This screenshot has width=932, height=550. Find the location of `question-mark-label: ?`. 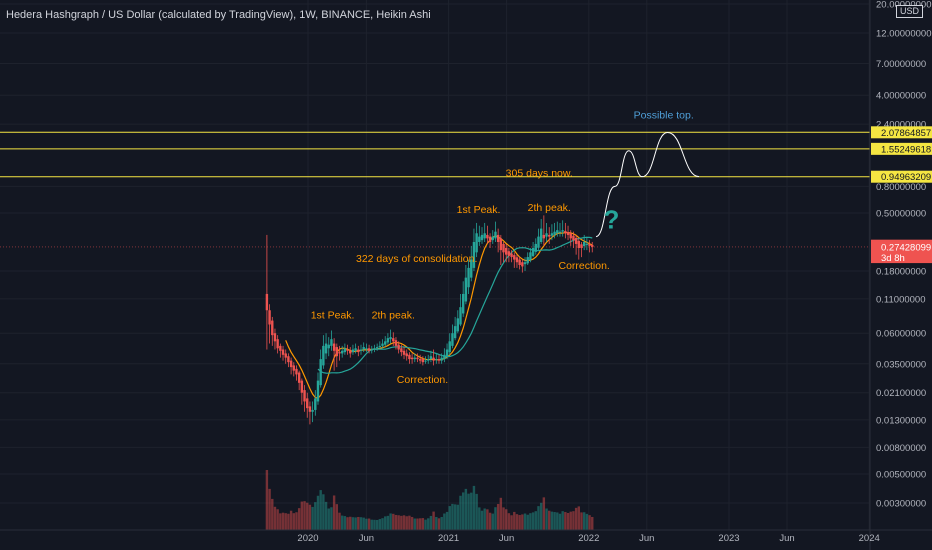

question-mark-label: ? is located at coordinates (612, 220).